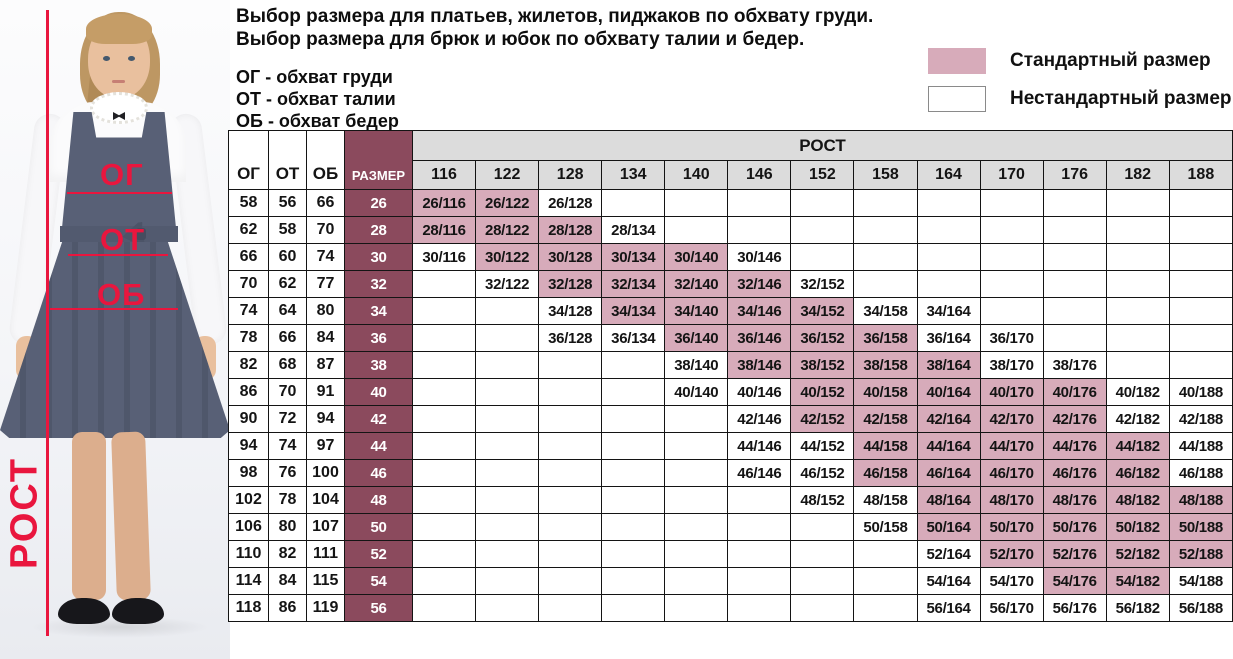 The height and width of the screenshot is (659, 1233). What do you see at coordinates (1200, 175) in the screenshot?
I see `height-column-188: 188` at bounding box center [1200, 175].